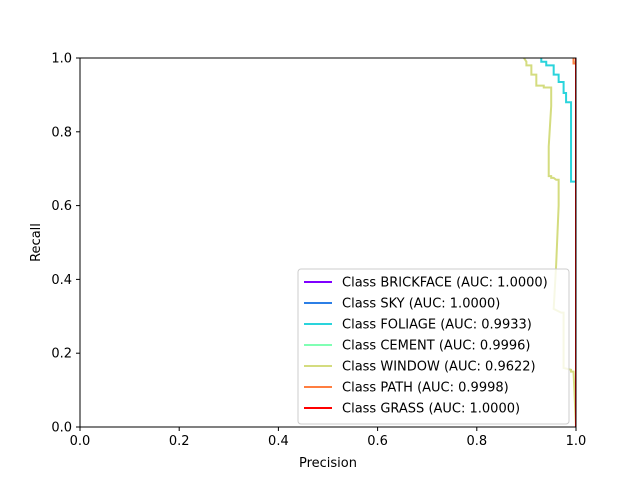  What do you see at coordinates (80, 441) in the screenshot?
I see `x-tick-label: 0.0` at bounding box center [80, 441].